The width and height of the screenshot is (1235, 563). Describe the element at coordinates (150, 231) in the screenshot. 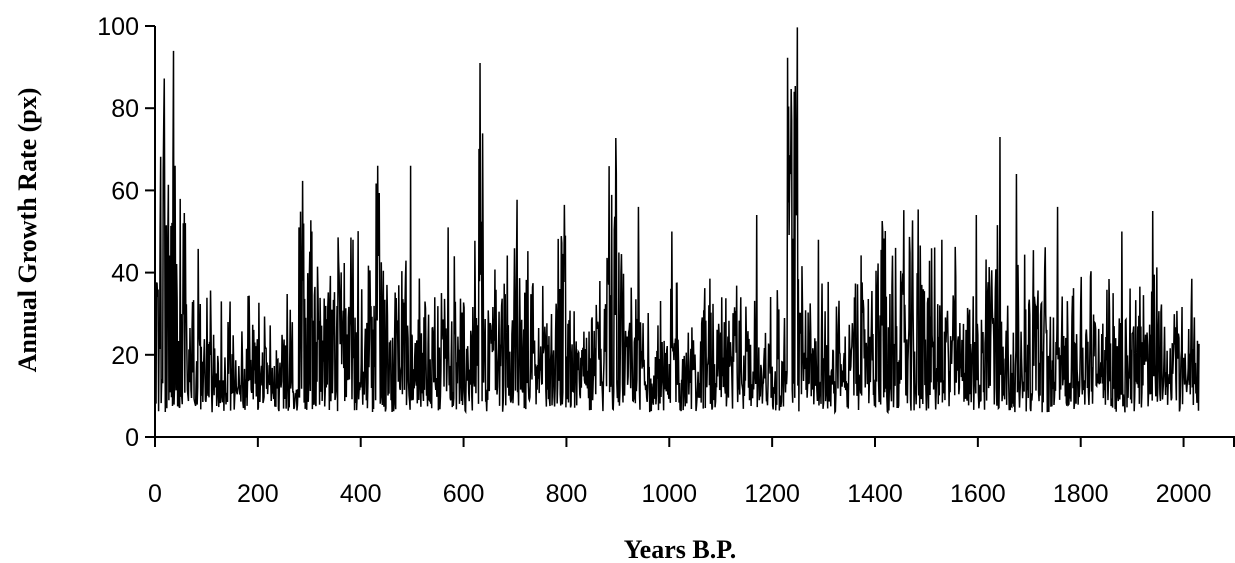

I see `y-axis-ticks` at that location.